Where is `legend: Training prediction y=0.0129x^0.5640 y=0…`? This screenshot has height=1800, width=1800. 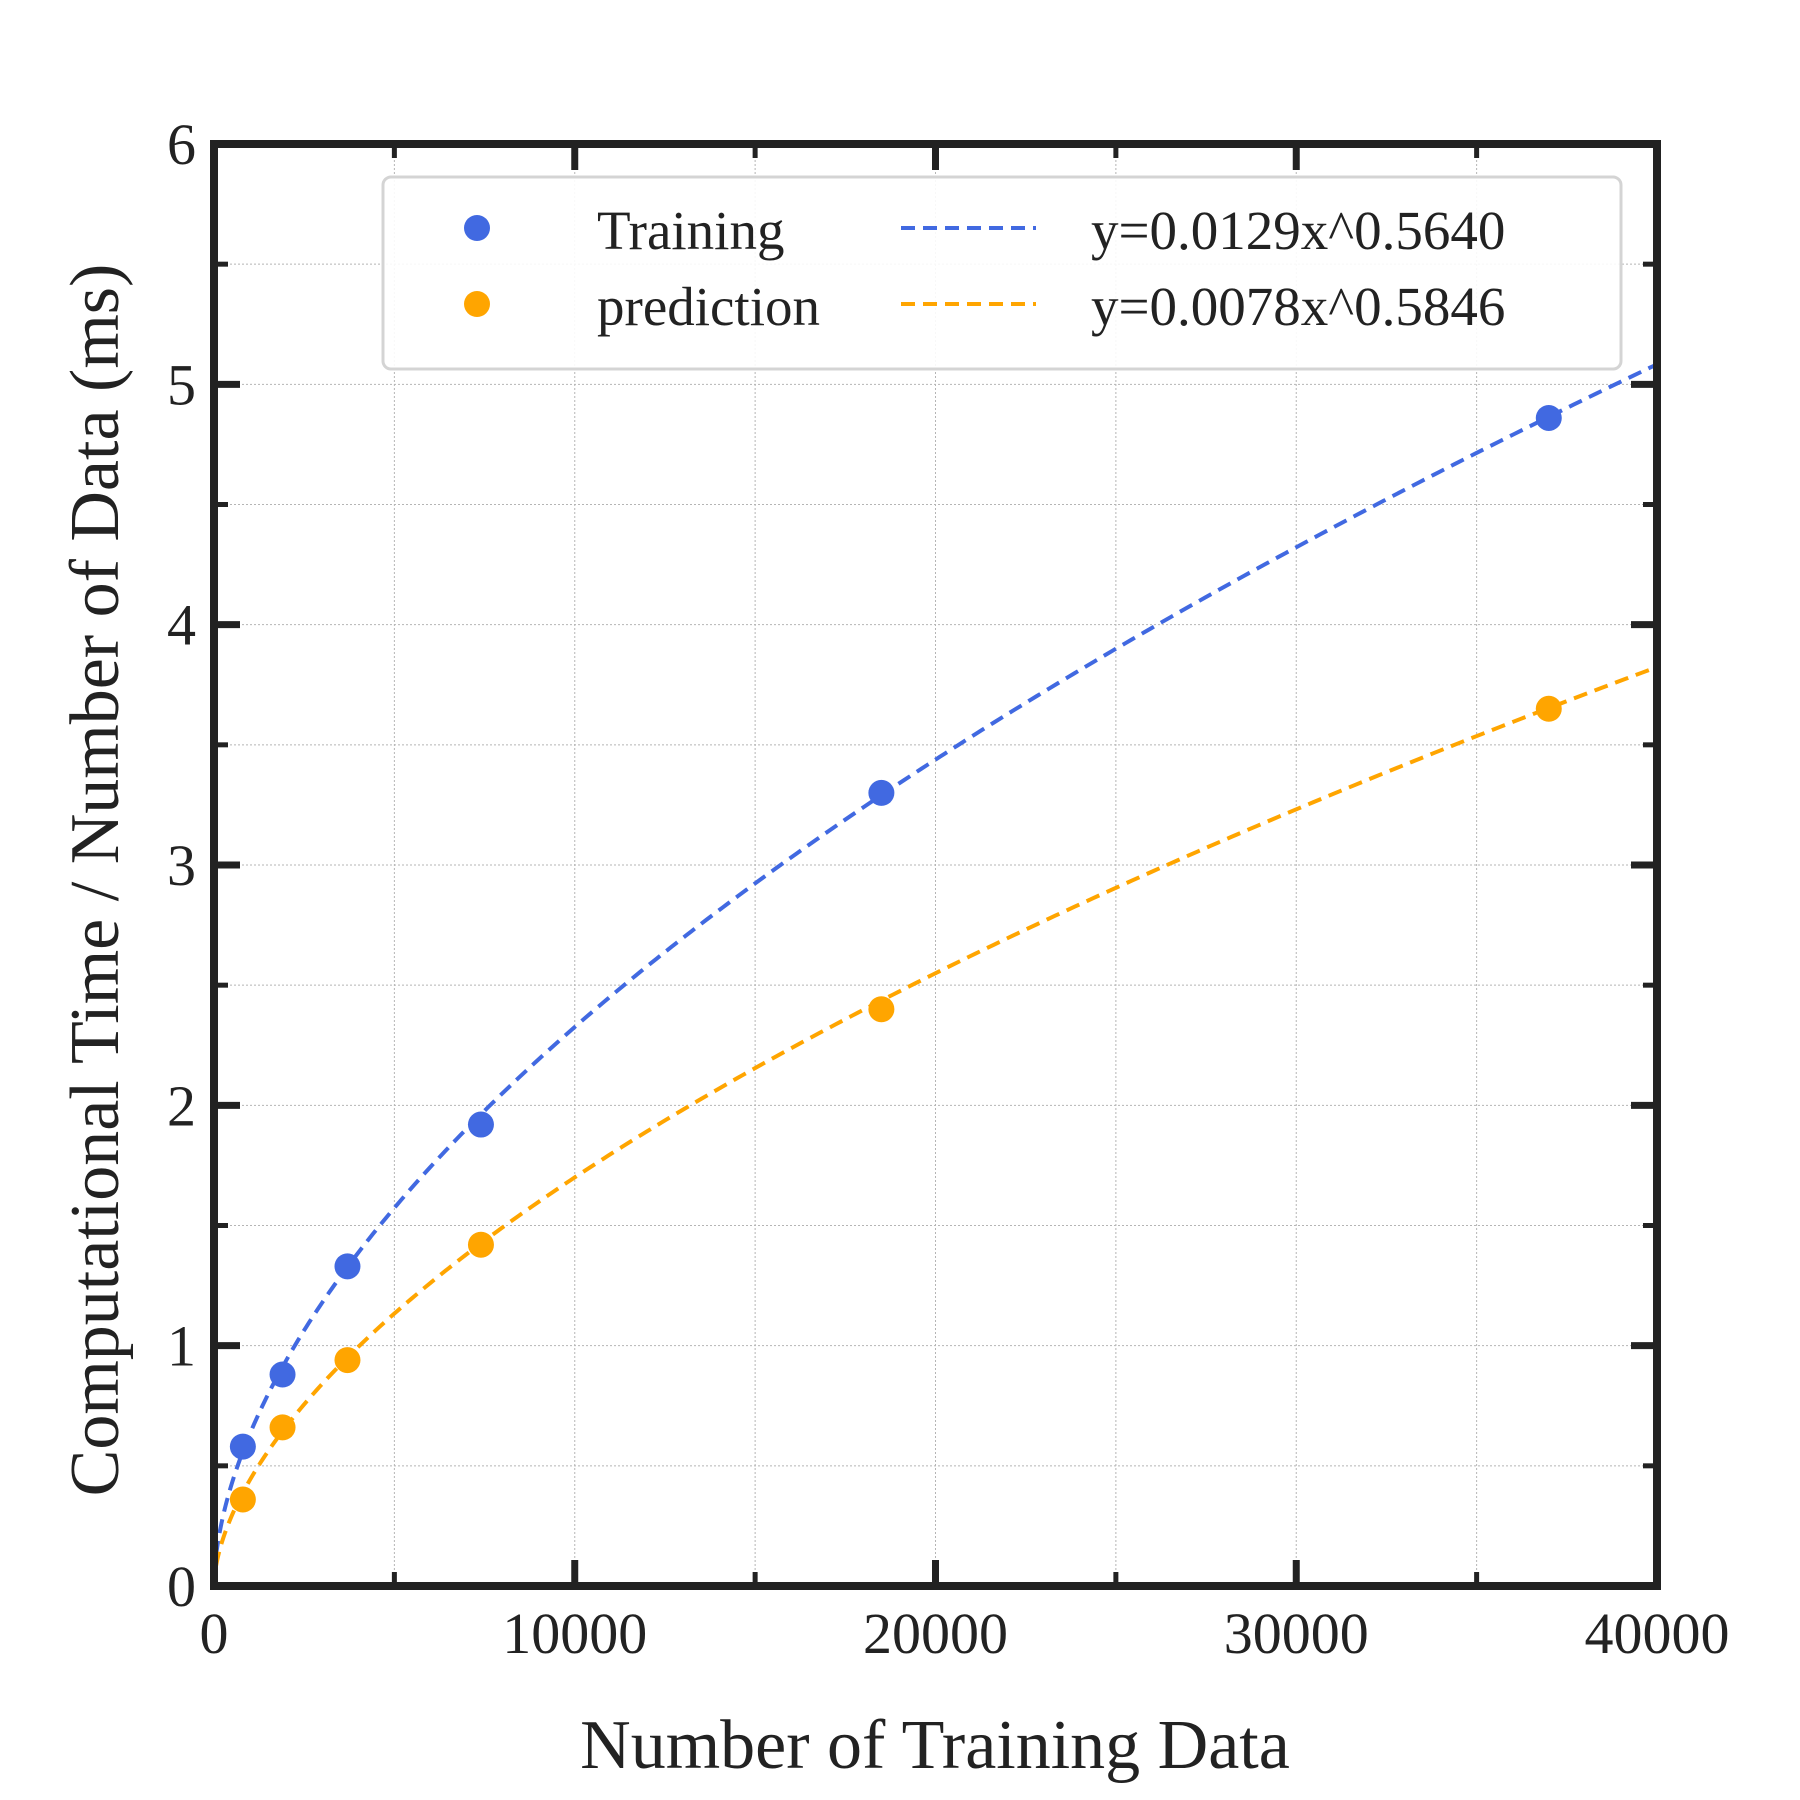
legend: Training prediction y=0.0129x^0.5640 y=0… is located at coordinates (1002, 273).